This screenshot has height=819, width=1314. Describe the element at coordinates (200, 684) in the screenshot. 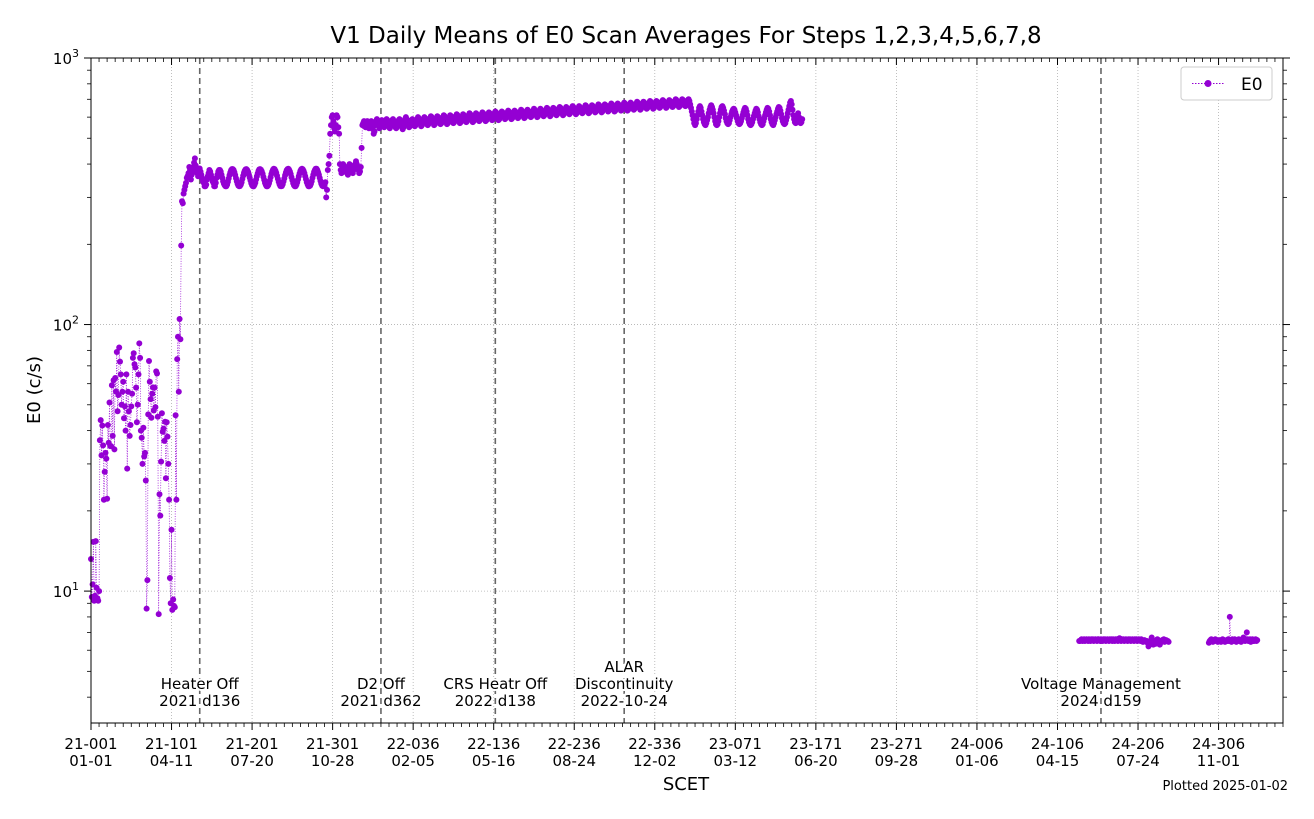

I see `event-label: Heater Off` at that location.